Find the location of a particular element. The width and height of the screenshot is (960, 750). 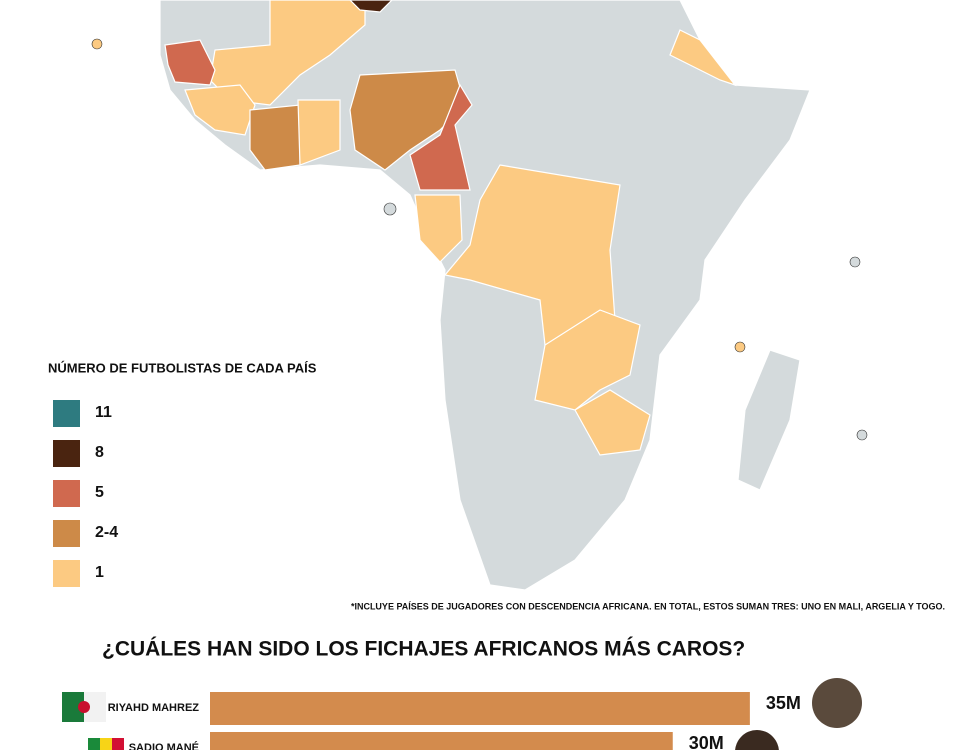

madagascar is located at coordinates (769, 420).